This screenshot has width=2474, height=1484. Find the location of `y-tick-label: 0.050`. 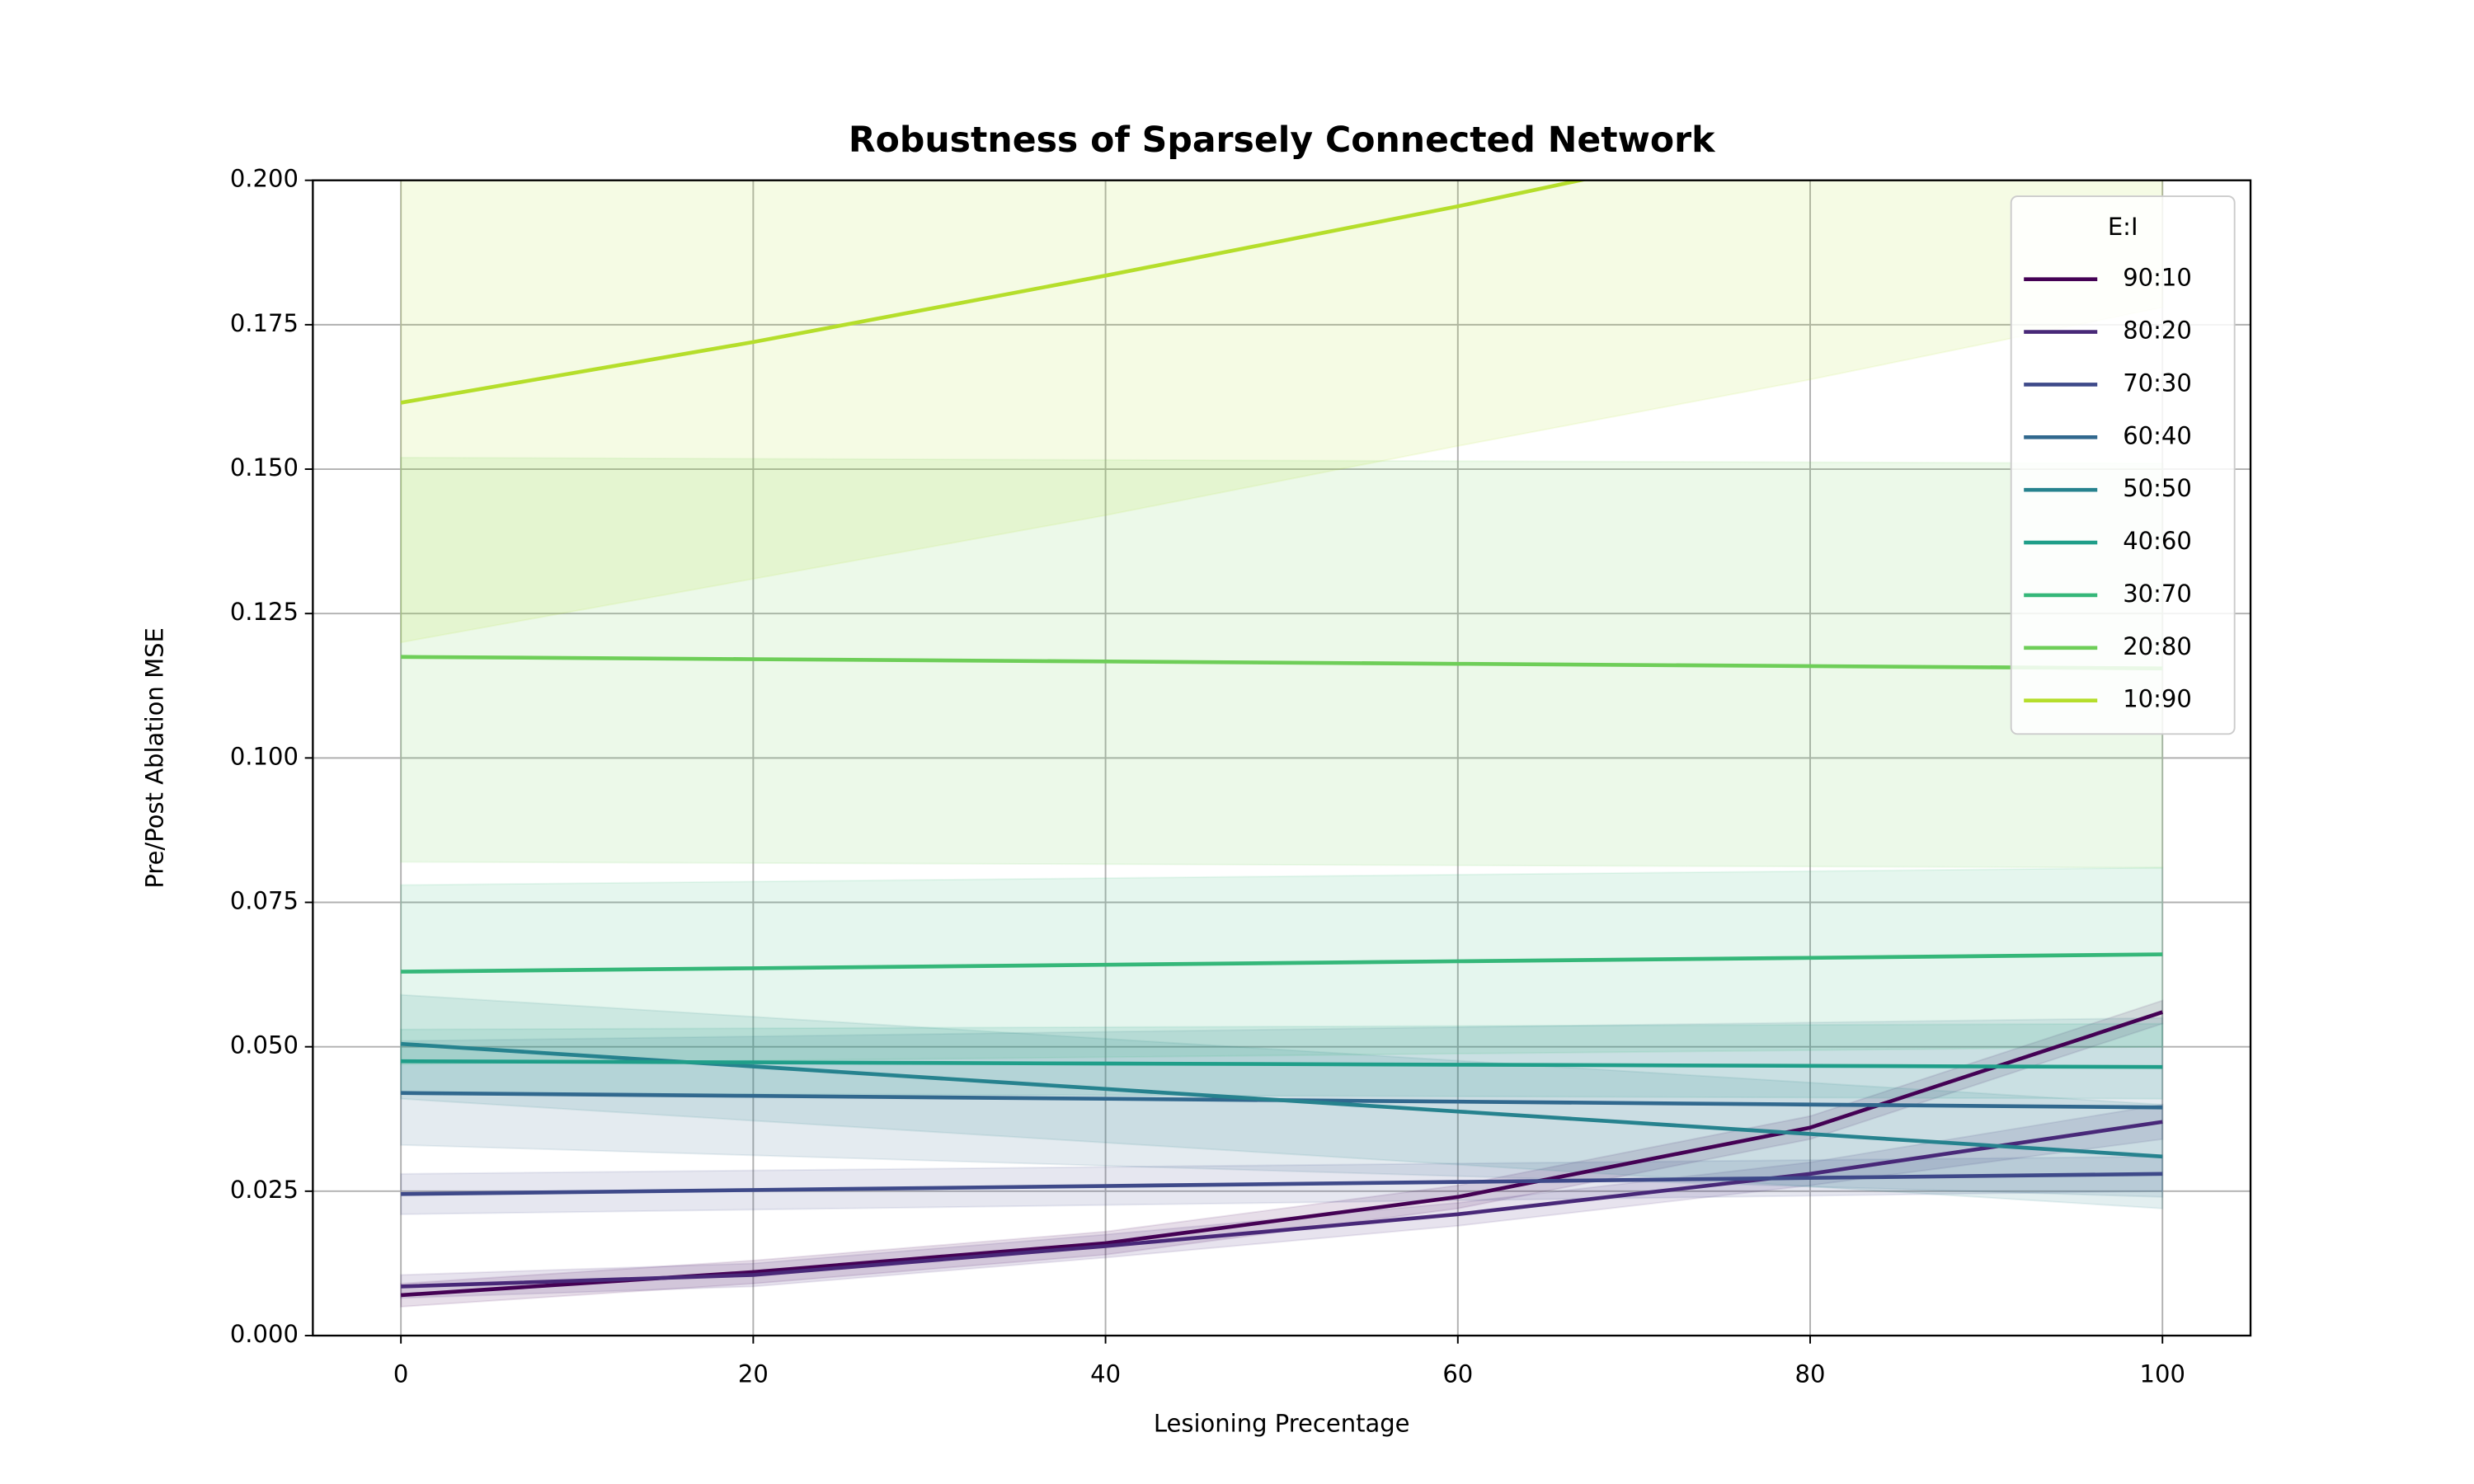

y-tick-label: 0.050 is located at coordinates (264, 1045).